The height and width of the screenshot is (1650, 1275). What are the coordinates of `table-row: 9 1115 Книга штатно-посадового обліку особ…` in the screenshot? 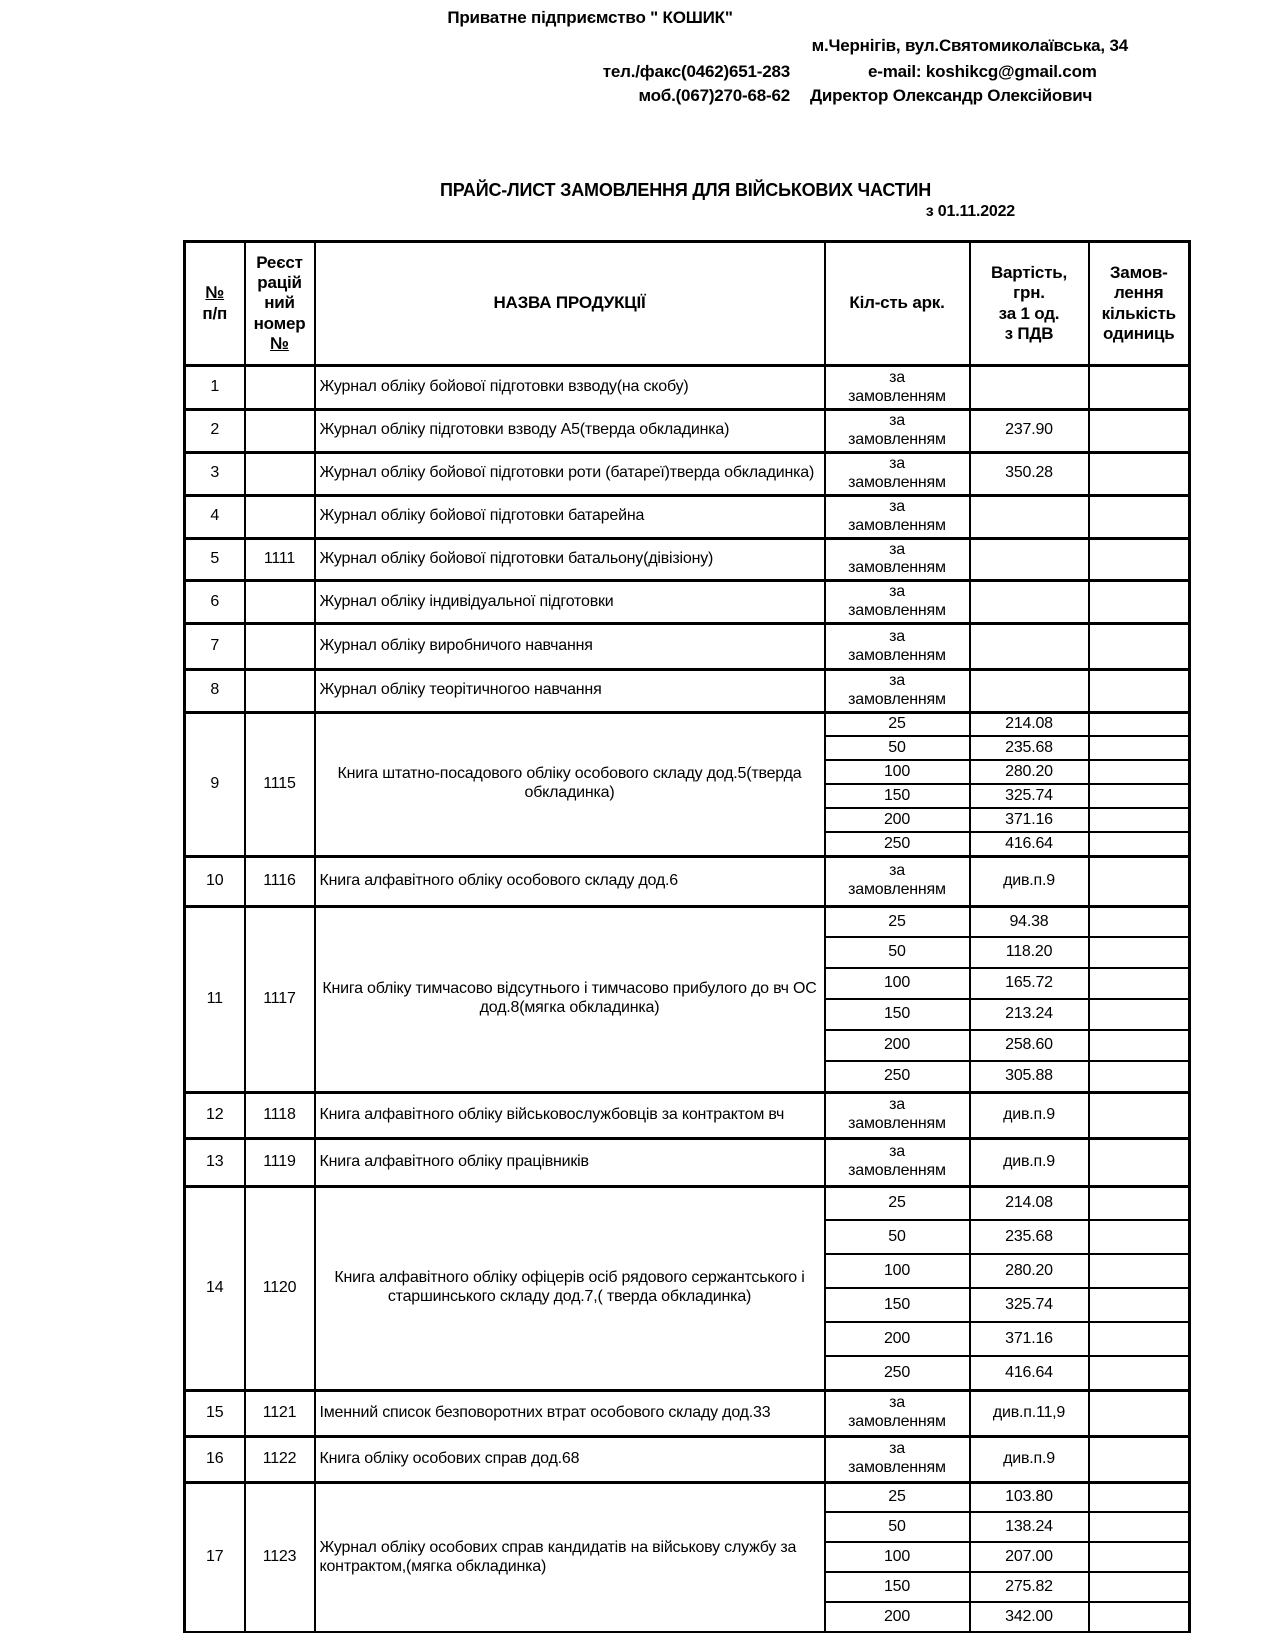 It's located at (687, 784).